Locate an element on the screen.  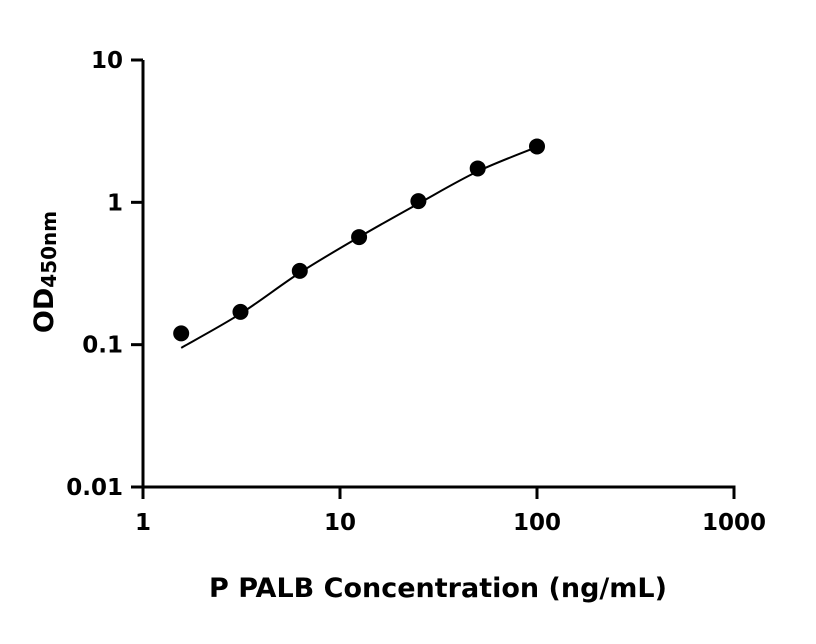
y-axis-label-main: OD is located at coordinates (44, 310).